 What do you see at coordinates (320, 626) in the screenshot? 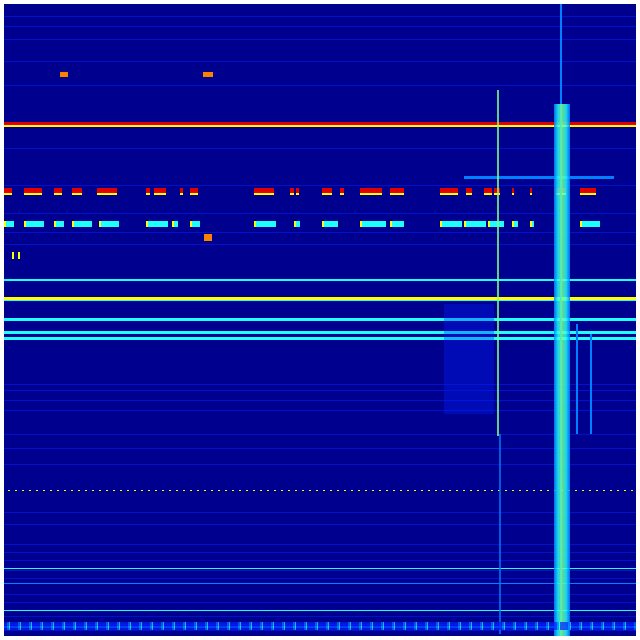
I see `bottom-noise` at bounding box center [320, 626].